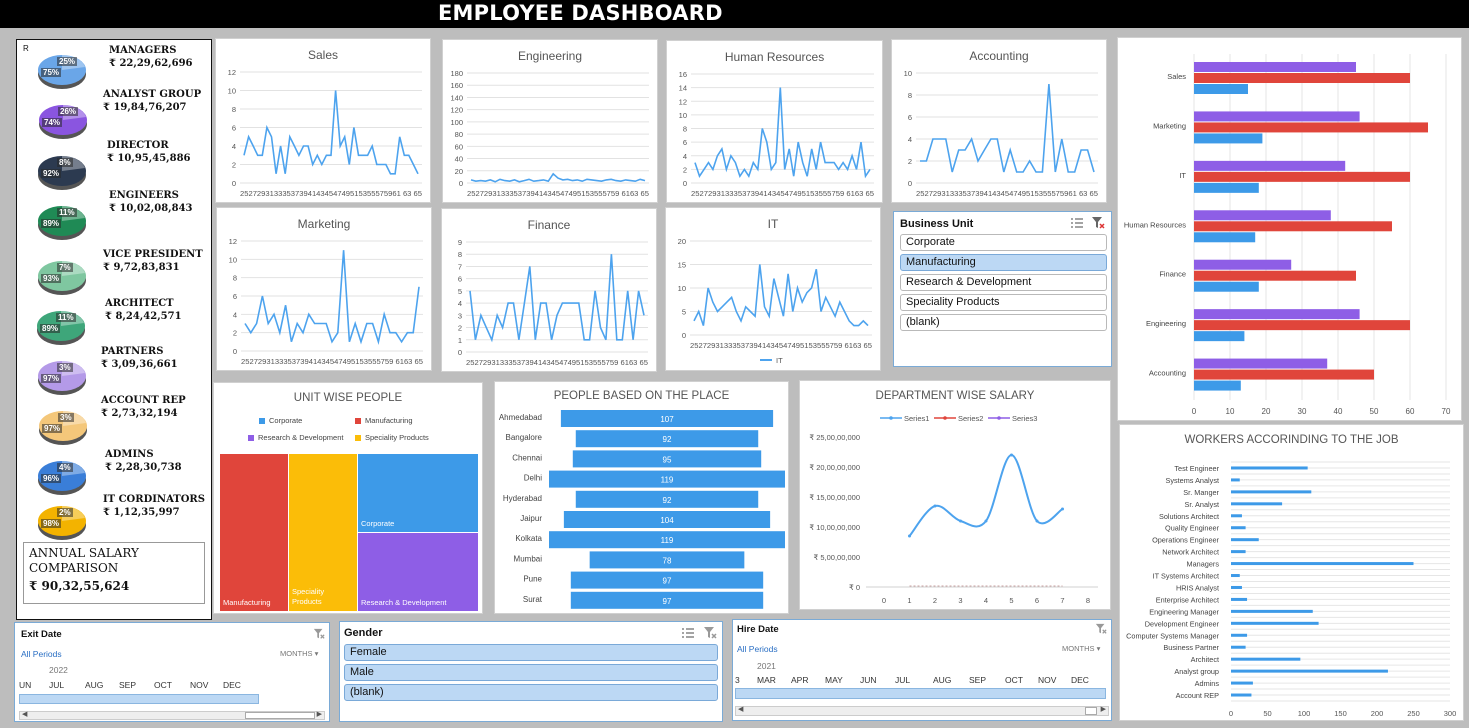  I want to click on business-unit-option: (blank), so click(1003, 322).